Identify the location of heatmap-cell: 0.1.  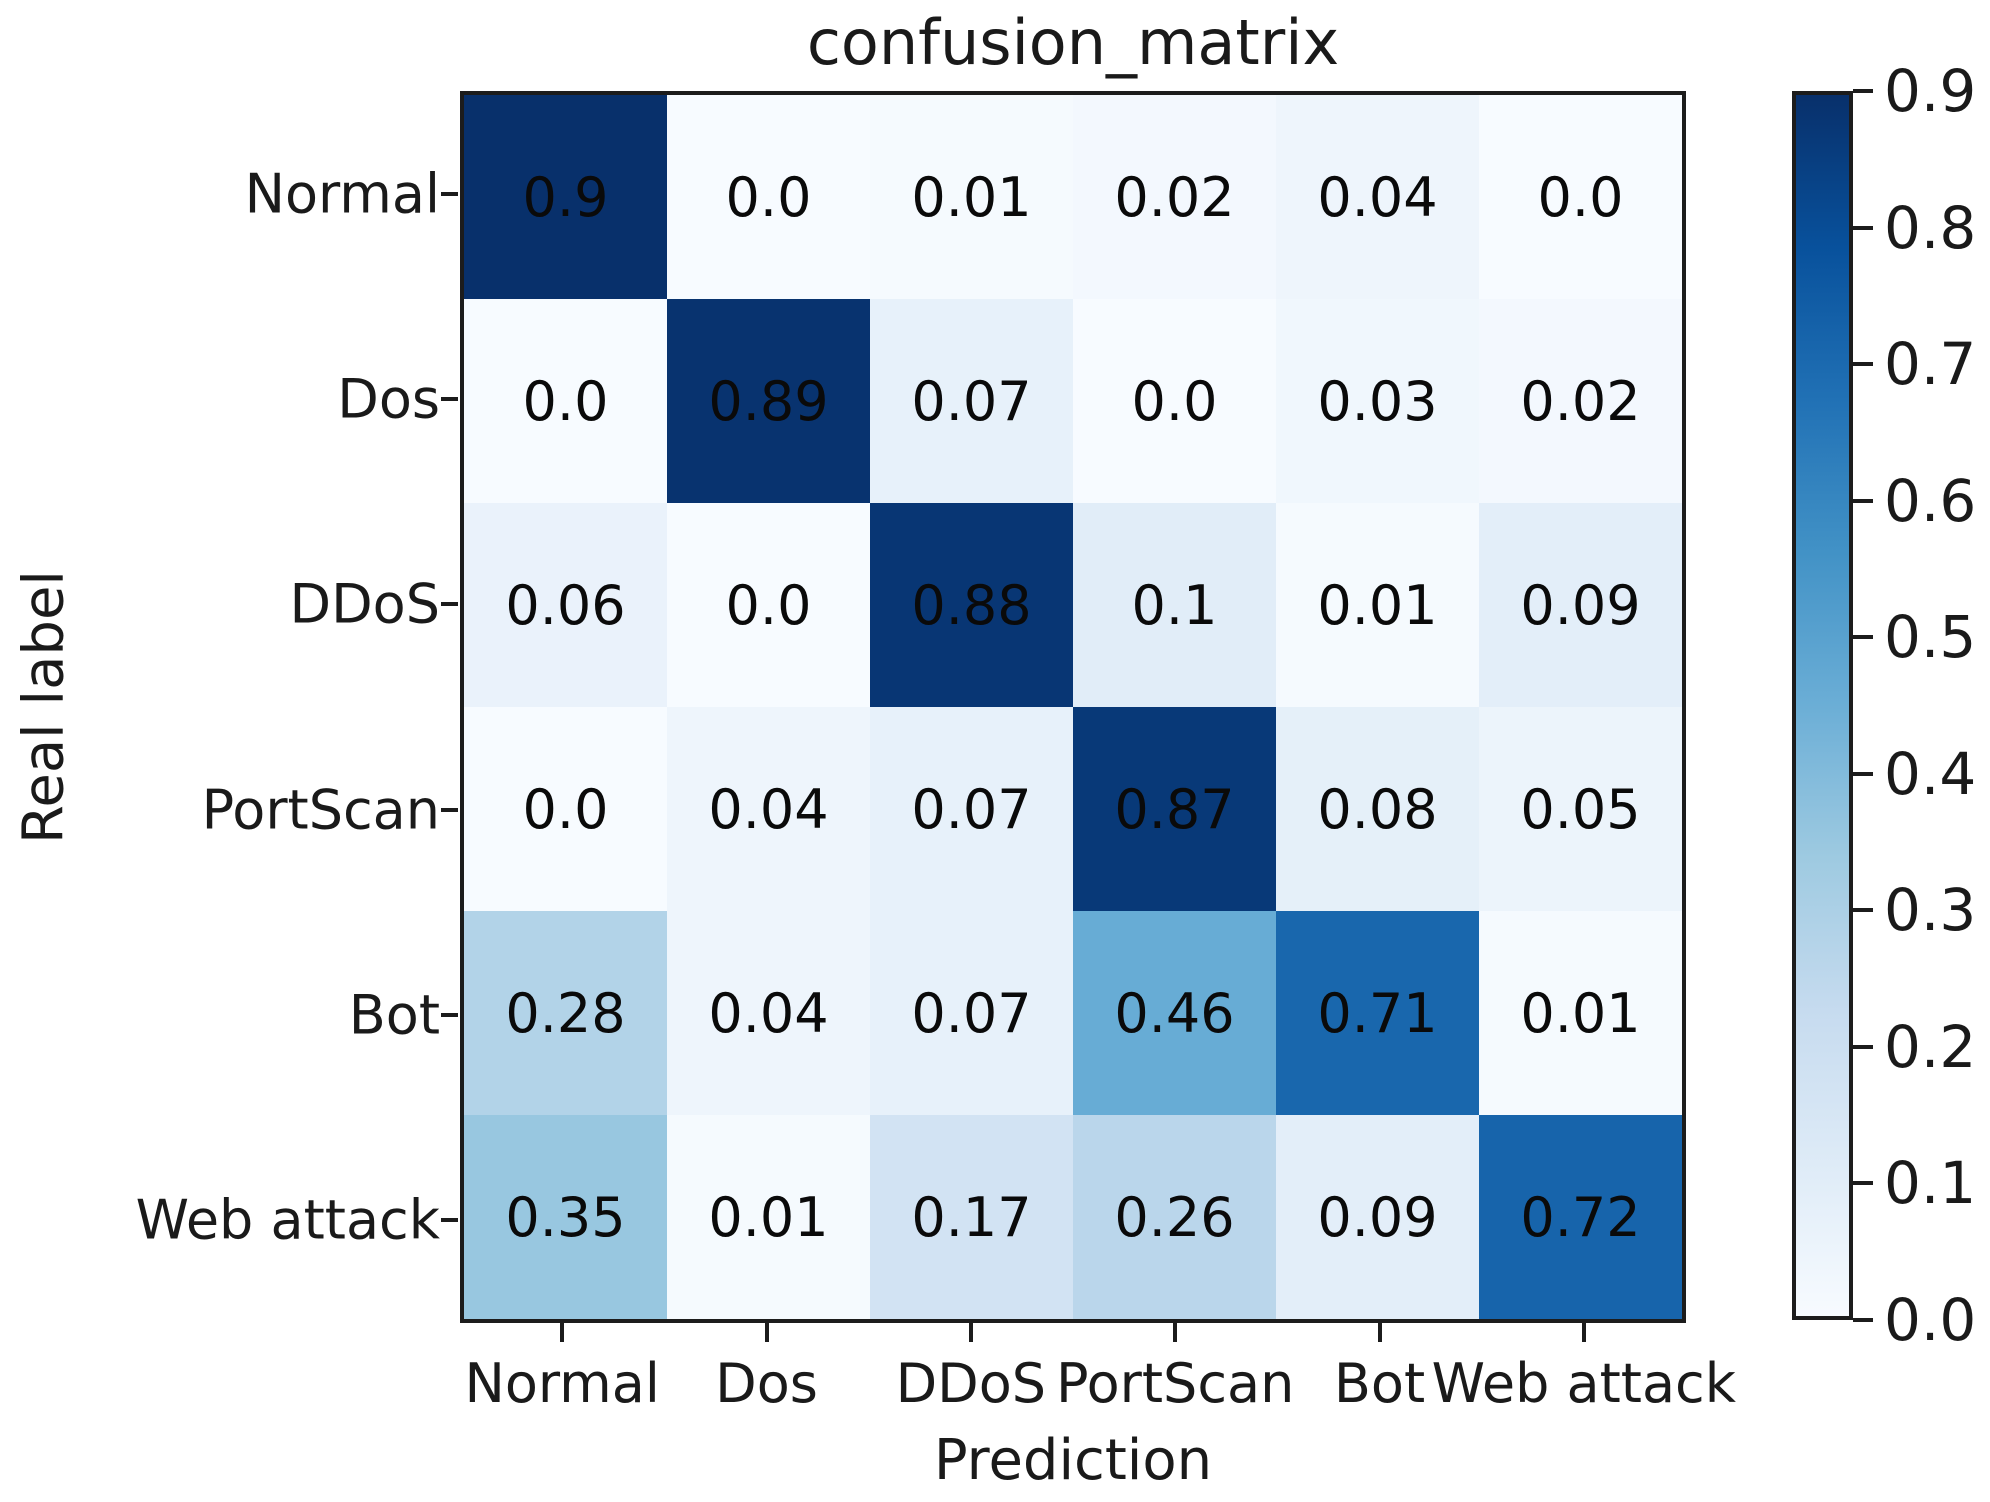
(1174, 605).